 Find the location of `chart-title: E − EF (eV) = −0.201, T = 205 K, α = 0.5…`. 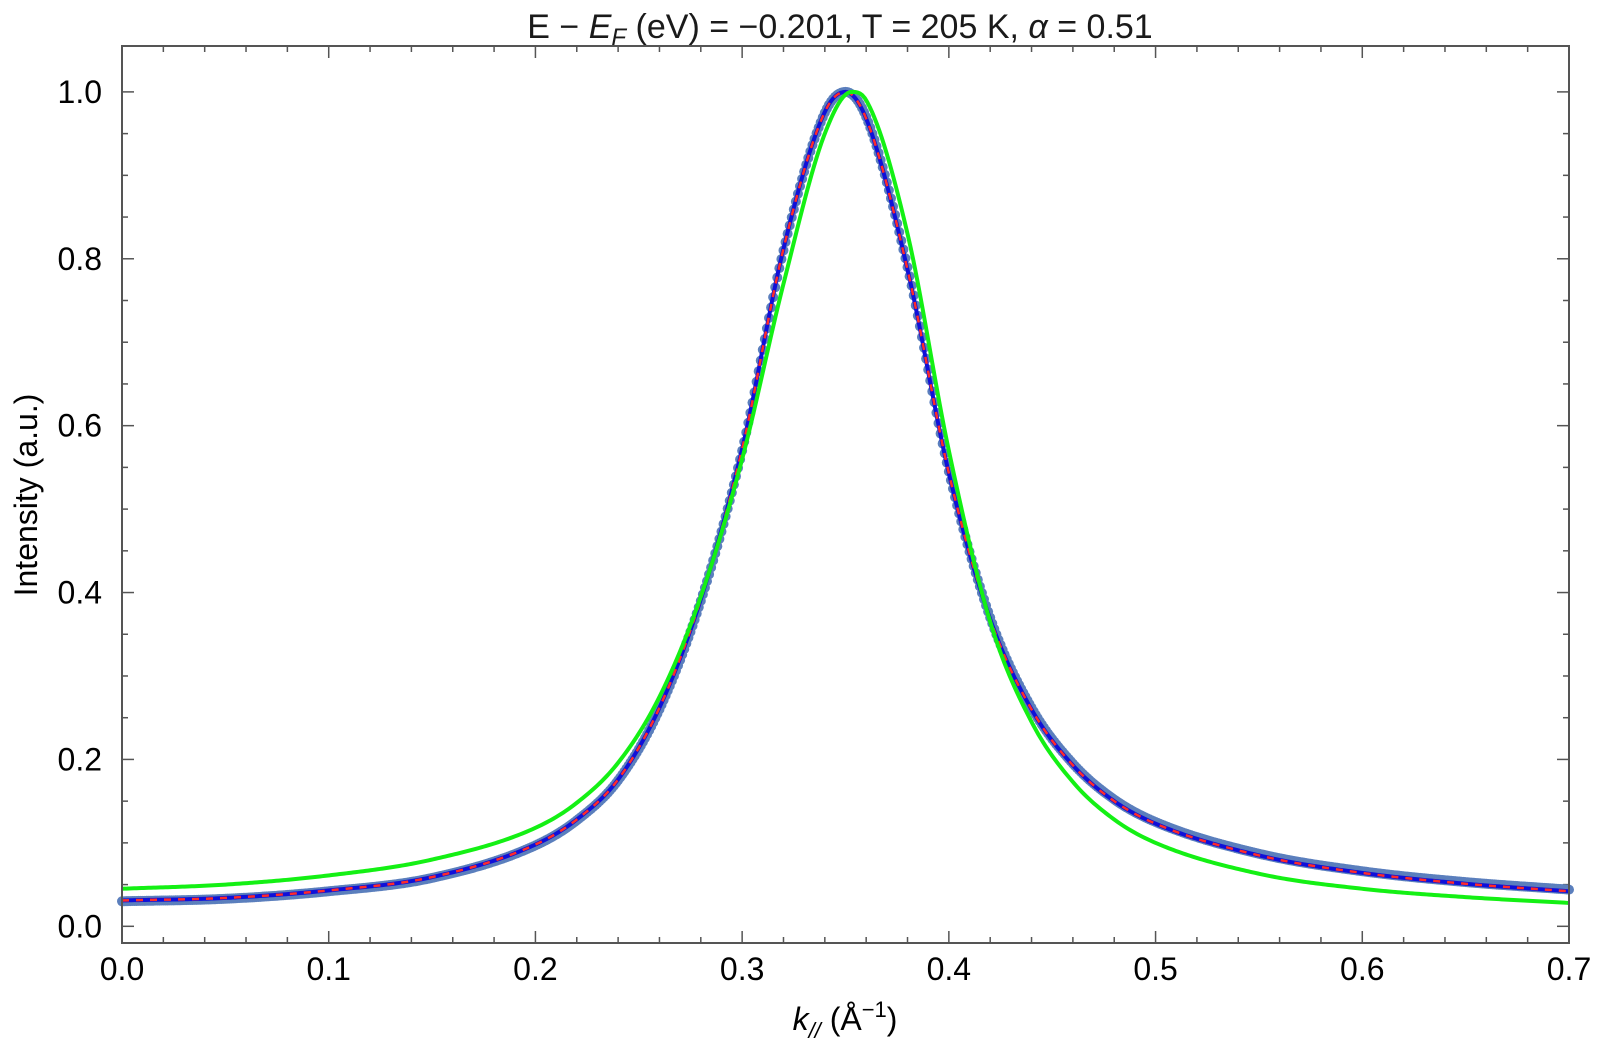

chart-title: E − EF (eV) = −0.201, T = 205 K, α = 0.5… is located at coordinates (839, 29).